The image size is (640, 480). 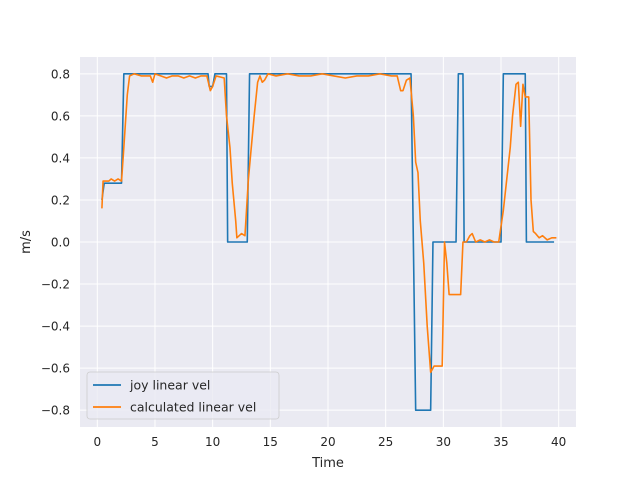 I want to click on y-tick-labels: −0.8 −0.6 −0.4 −0.2 0.0 0.2 0.4 0.6 0.8, so click(x=55, y=242).